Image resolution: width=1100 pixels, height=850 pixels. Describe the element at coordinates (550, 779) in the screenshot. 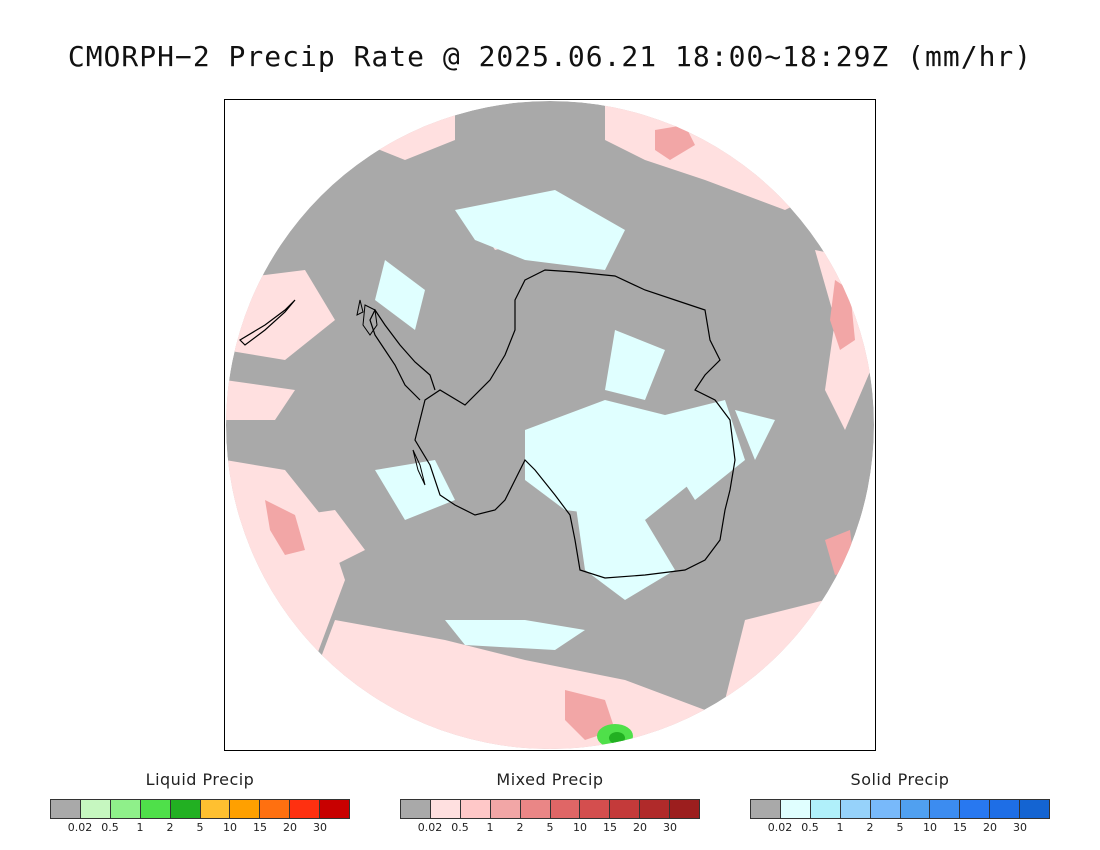

I see `legend-title: Mixed Precip` at that location.